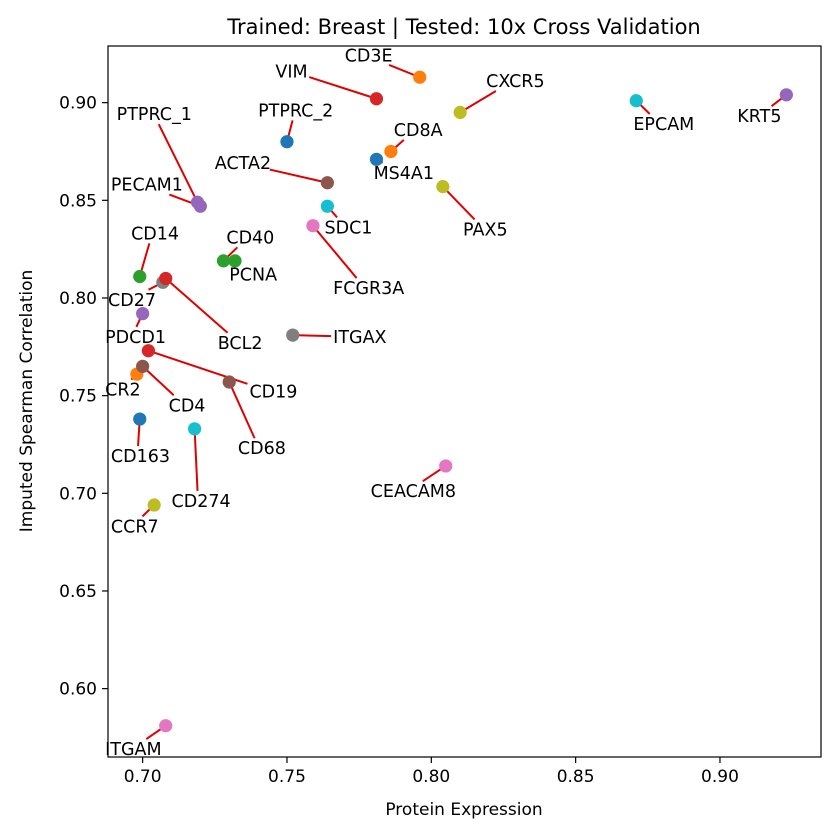  What do you see at coordinates (143, 777) in the screenshot?
I see `x-tick-label: 0.70` at bounding box center [143, 777].